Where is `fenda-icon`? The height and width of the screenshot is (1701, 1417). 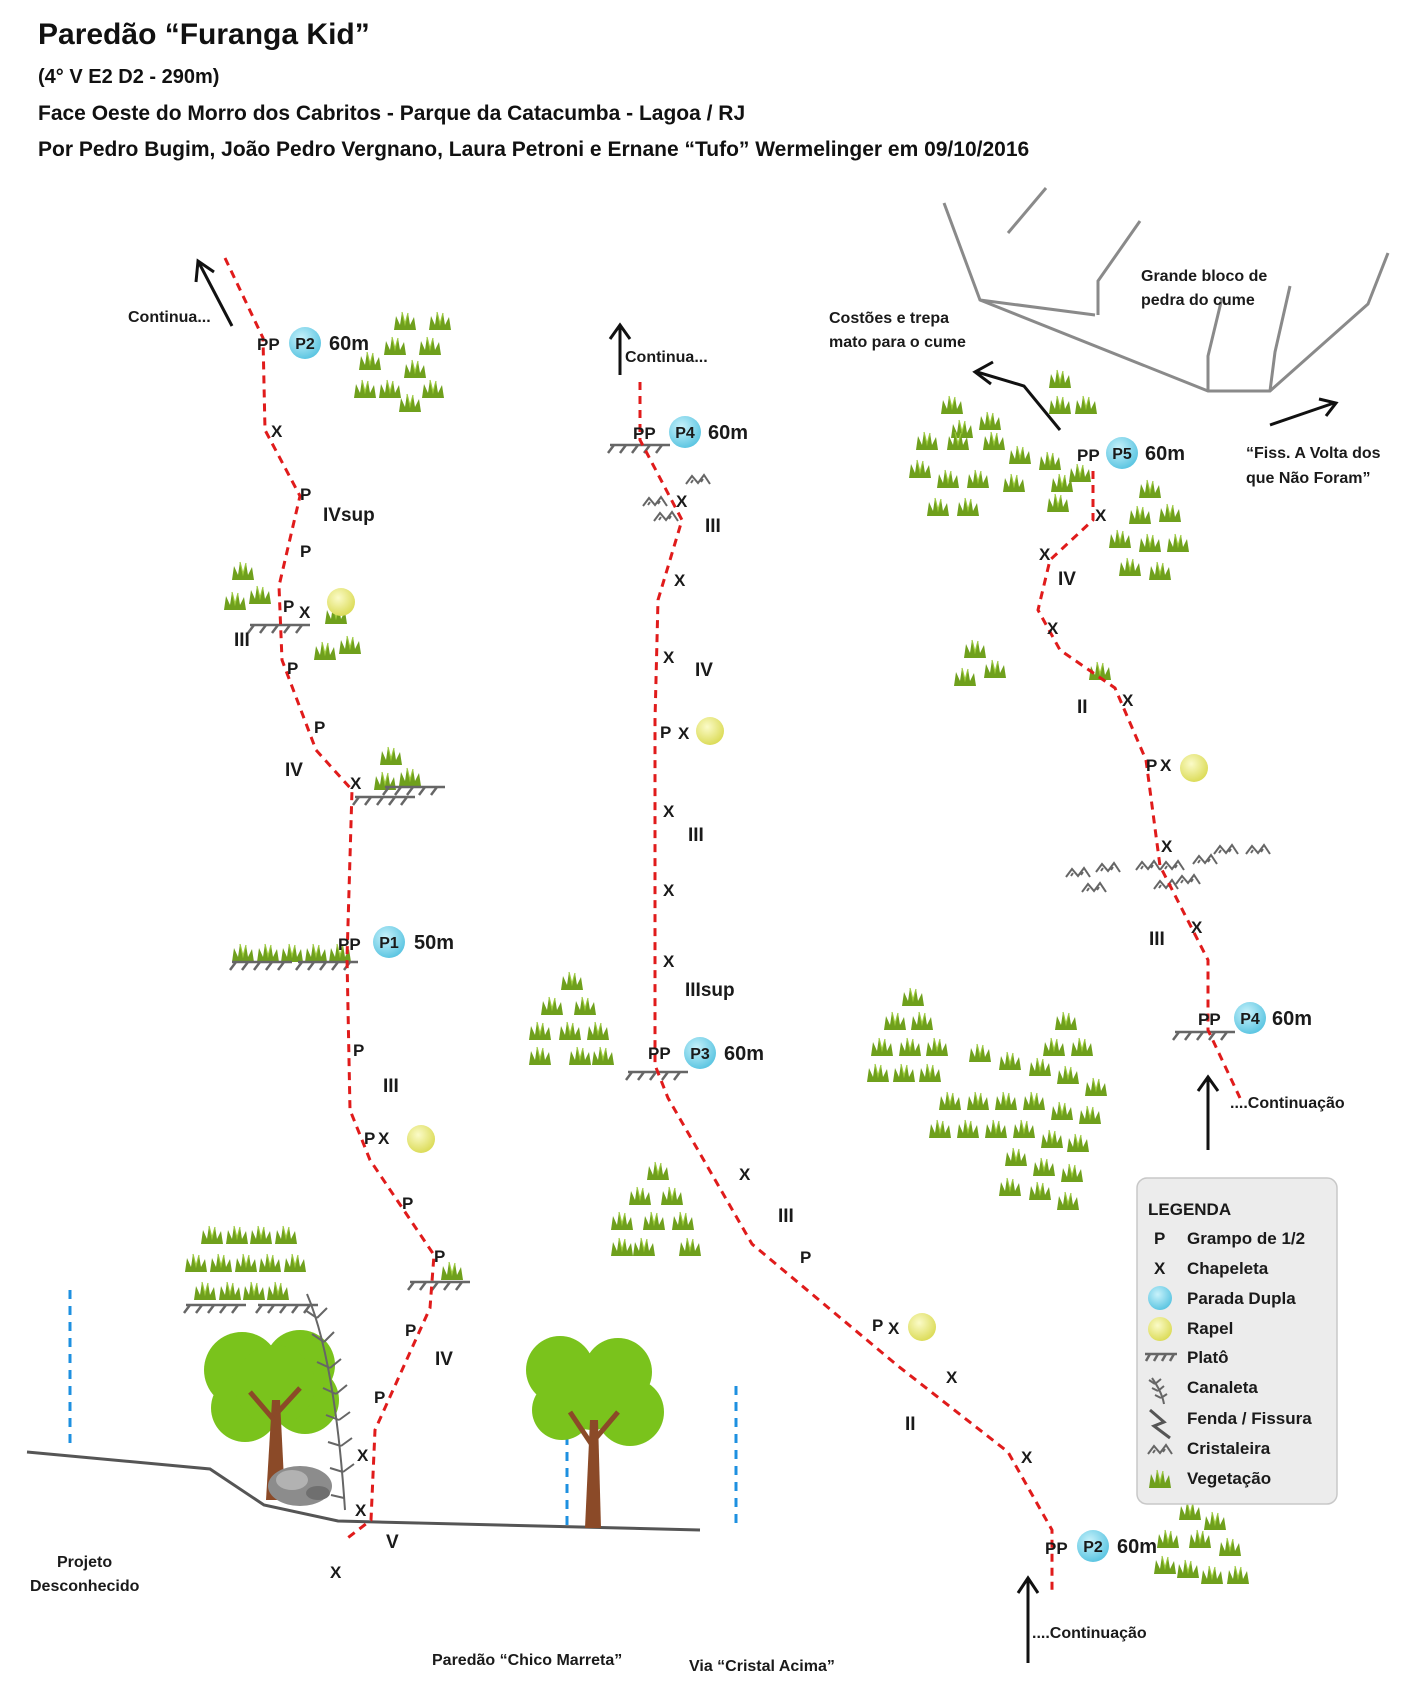
fenda-icon is located at coordinates (1160, 1424).